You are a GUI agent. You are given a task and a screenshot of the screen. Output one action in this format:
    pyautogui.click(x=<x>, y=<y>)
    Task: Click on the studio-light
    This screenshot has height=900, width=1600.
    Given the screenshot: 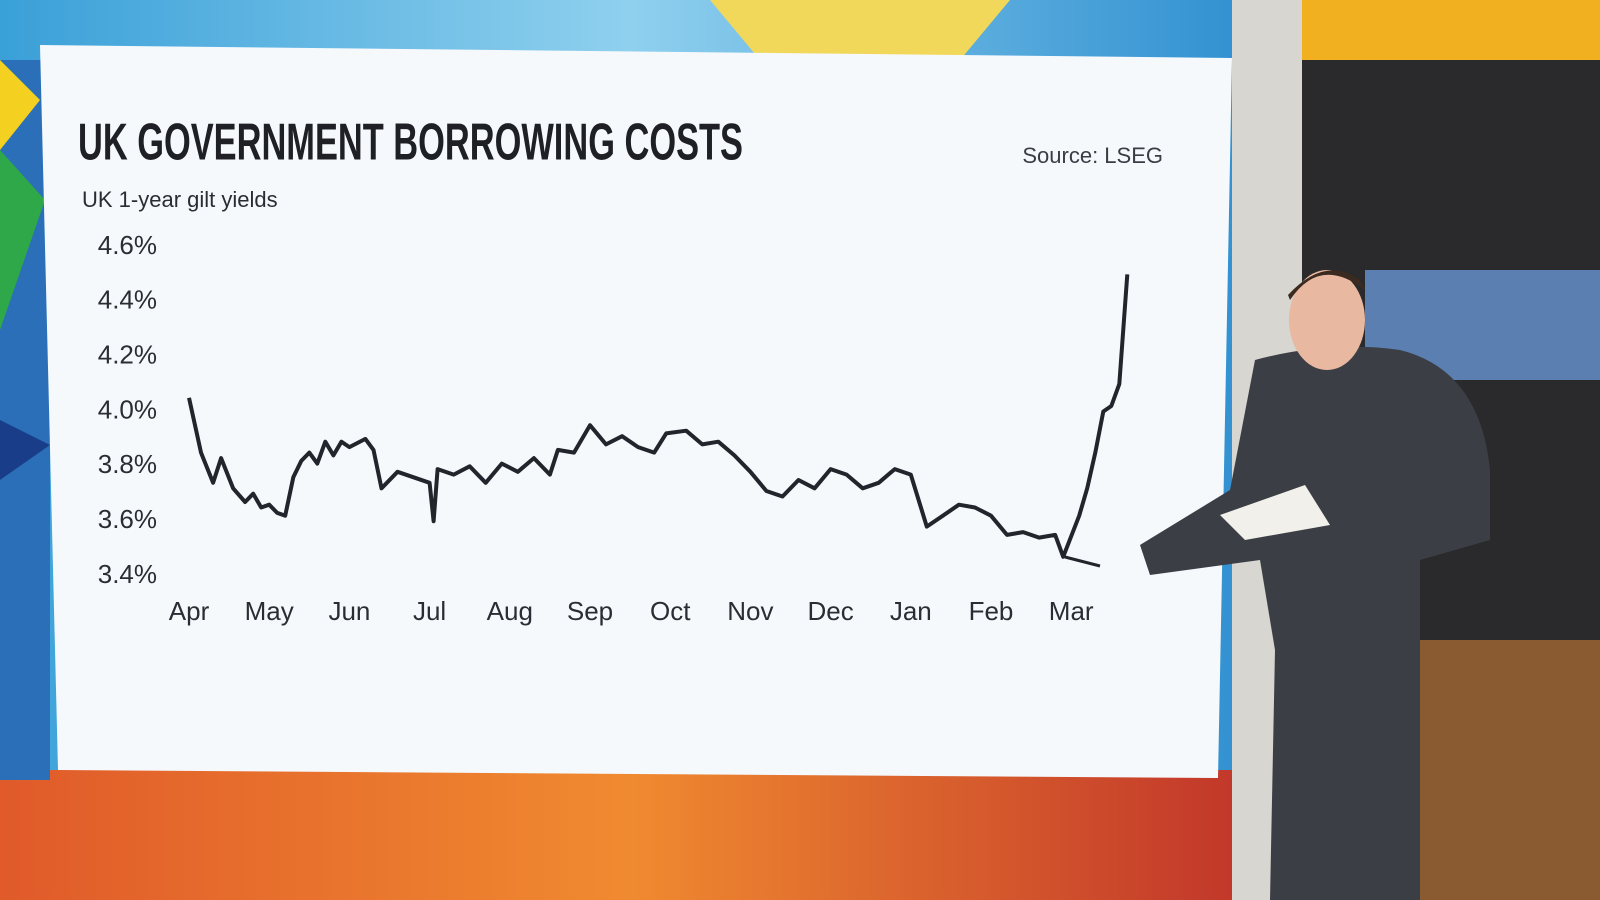 What is the action you would take?
    pyautogui.click(x=1451, y=30)
    